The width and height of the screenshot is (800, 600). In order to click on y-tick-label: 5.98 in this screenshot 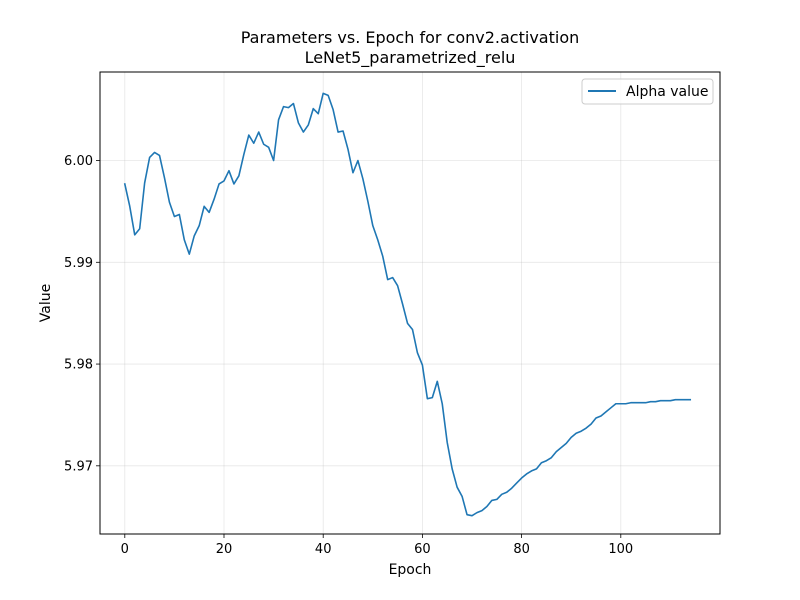, I will do `click(78, 365)`.